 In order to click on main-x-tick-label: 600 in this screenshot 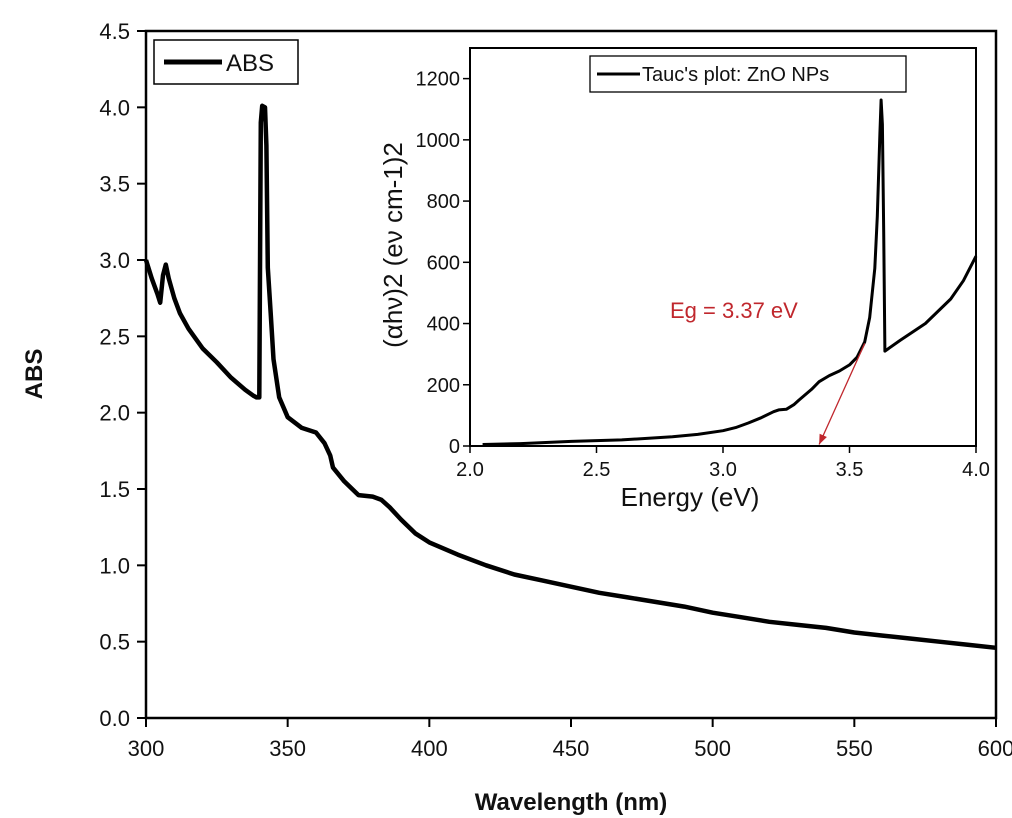, I will do `click(995, 748)`.